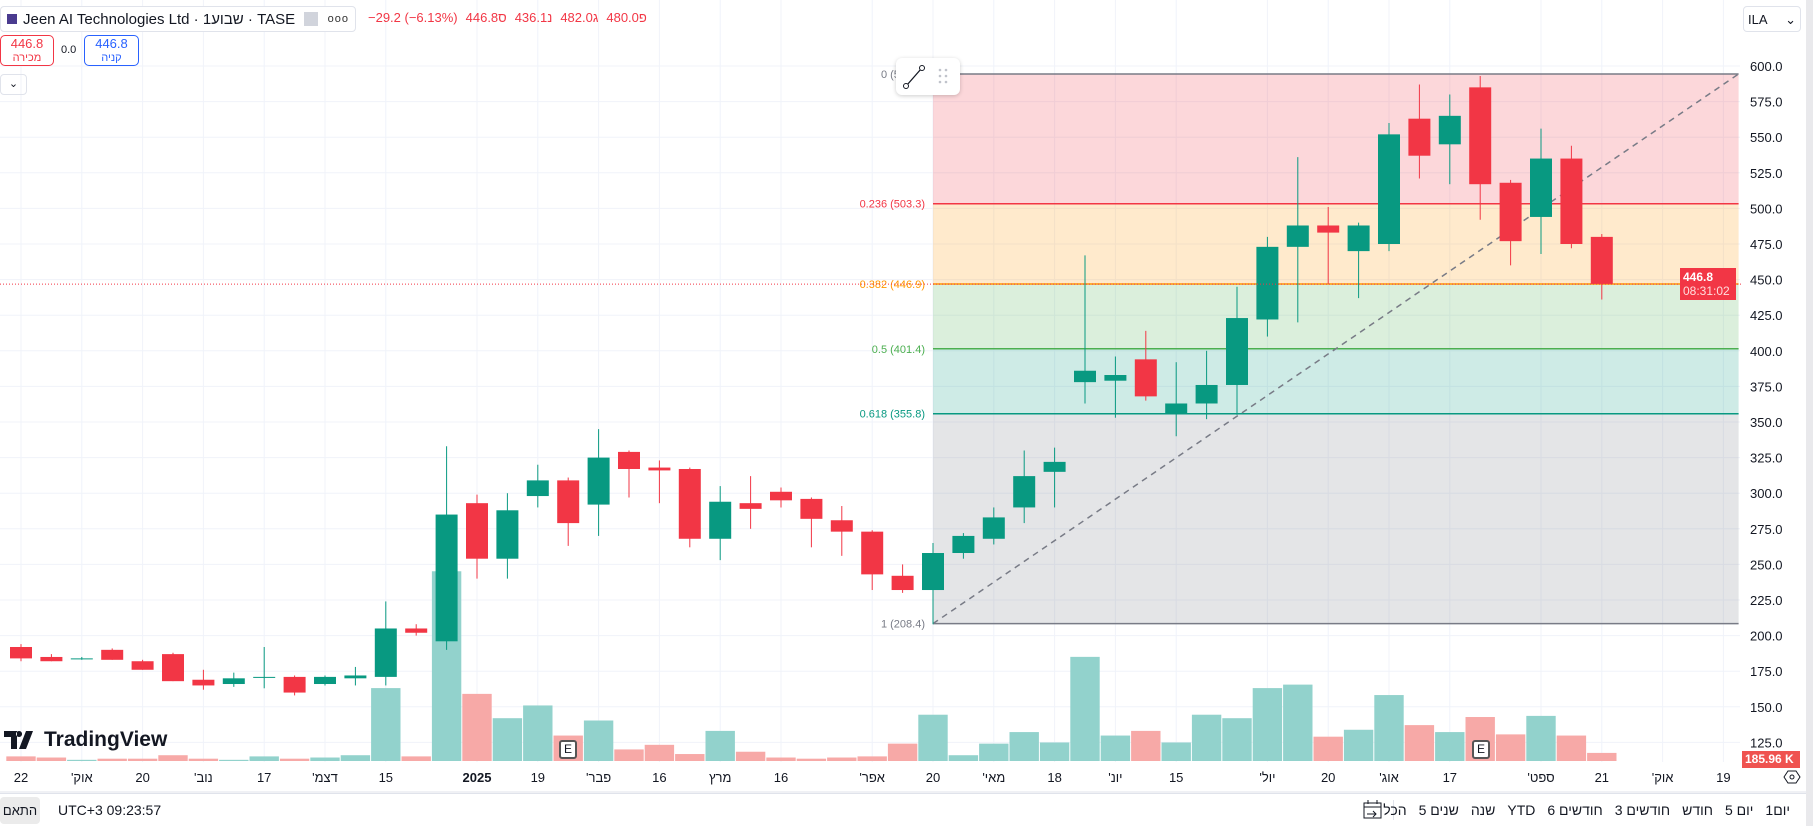  What do you see at coordinates (1389, 777) in the screenshot?
I see `x-tick-label: 'אוג` at bounding box center [1389, 777].